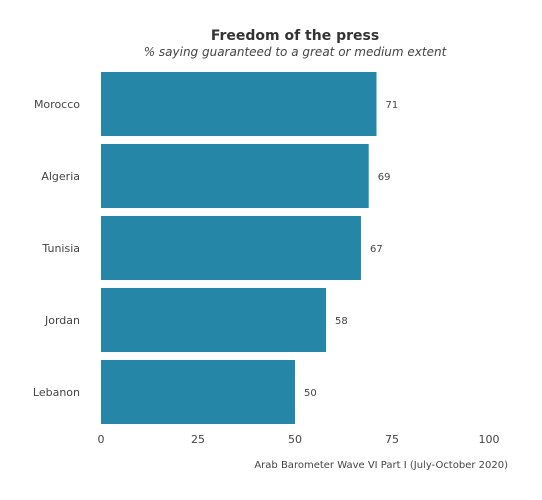  Describe the element at coordinates (392, 439) in the screenshot. I see `x-tick-label-75: 75` at that location.